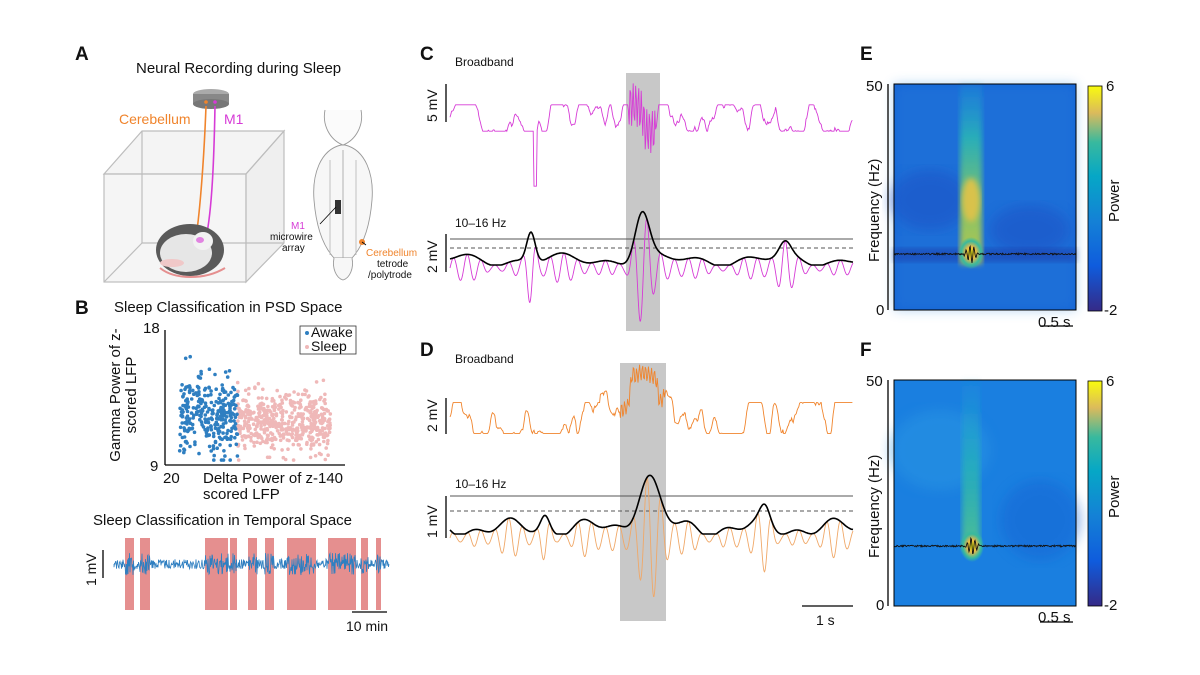 The width and height of the screenshot is (1200, 675). What do you see at coordinates (390, 275) in the screenshot?
I see `brain-label-polytrode: /polytrode` at bounding box center [390, 275].